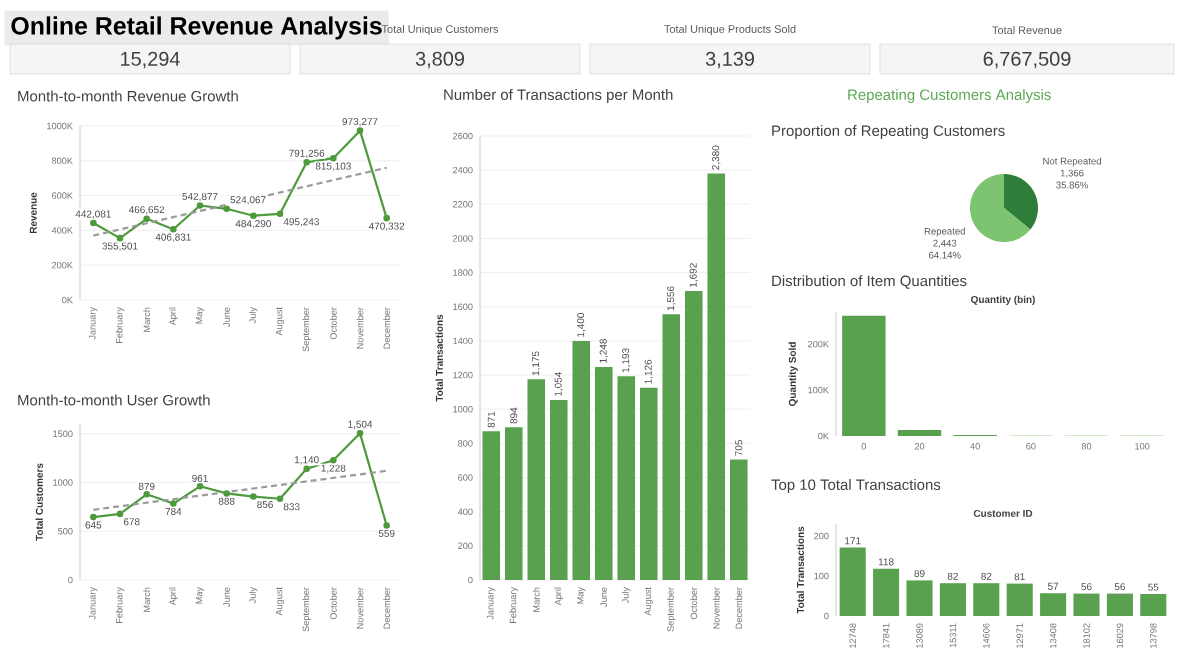 The width and height of the screenshot is (1182, 666). I want to click on text: Online Retail Revenue Analysis, so click(196, 28).